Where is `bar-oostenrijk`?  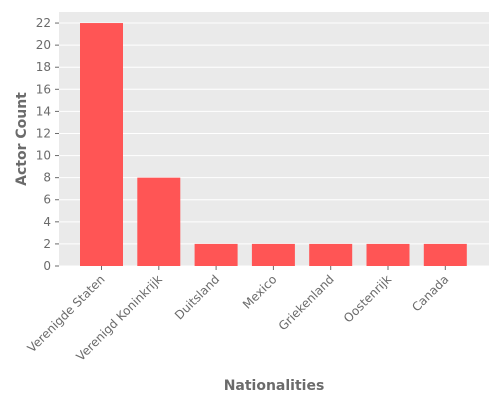 bar-oostenrijk is located at coordinates (388, 254).